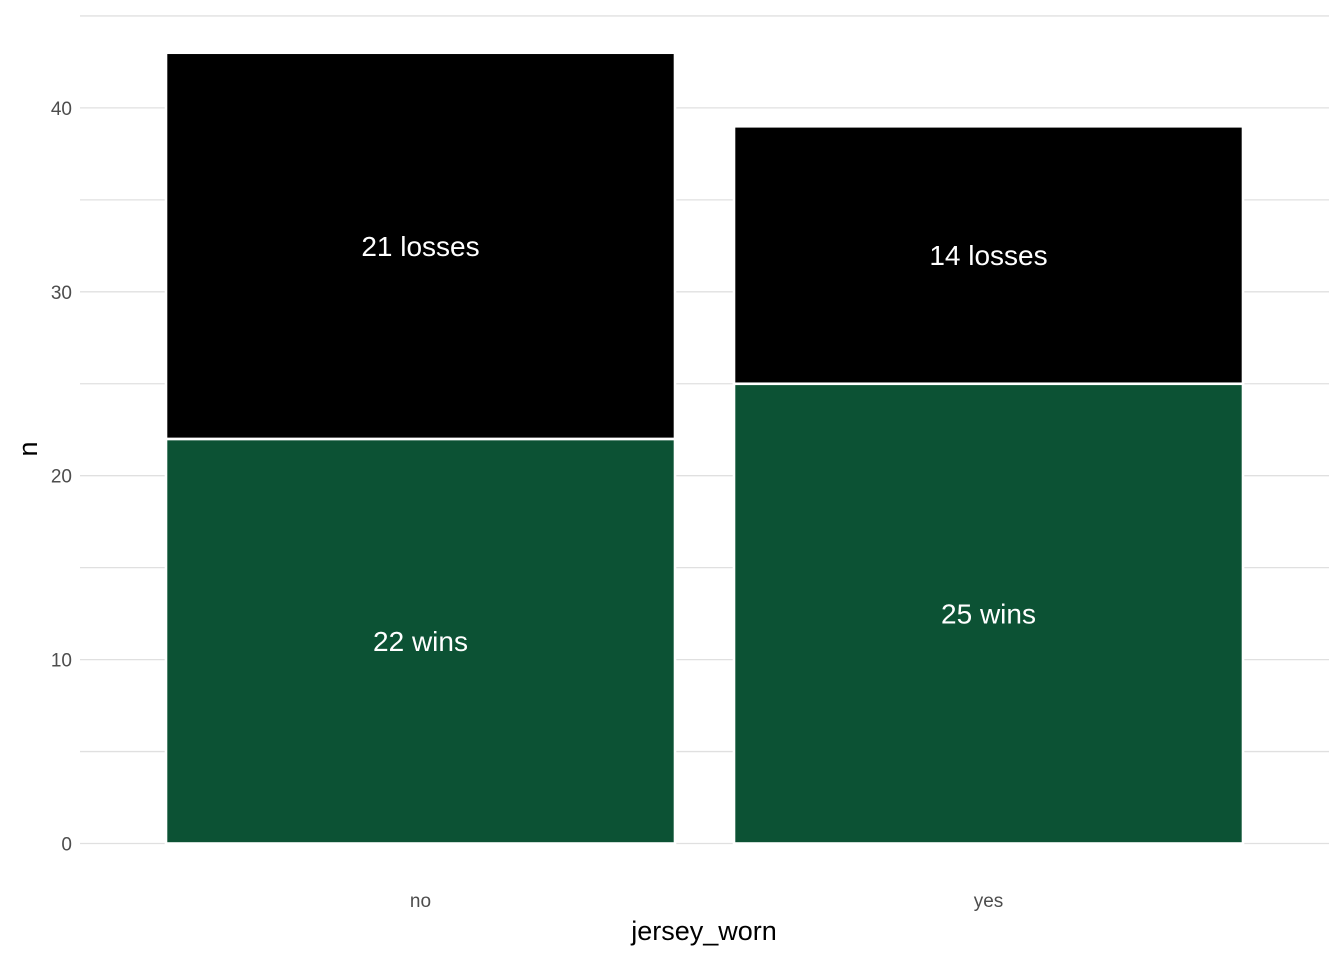 The image size is (1344, 960). Describe the element at coordinates (61, 477) in the screenshot. I see `y-tick-label: 20` at that location.